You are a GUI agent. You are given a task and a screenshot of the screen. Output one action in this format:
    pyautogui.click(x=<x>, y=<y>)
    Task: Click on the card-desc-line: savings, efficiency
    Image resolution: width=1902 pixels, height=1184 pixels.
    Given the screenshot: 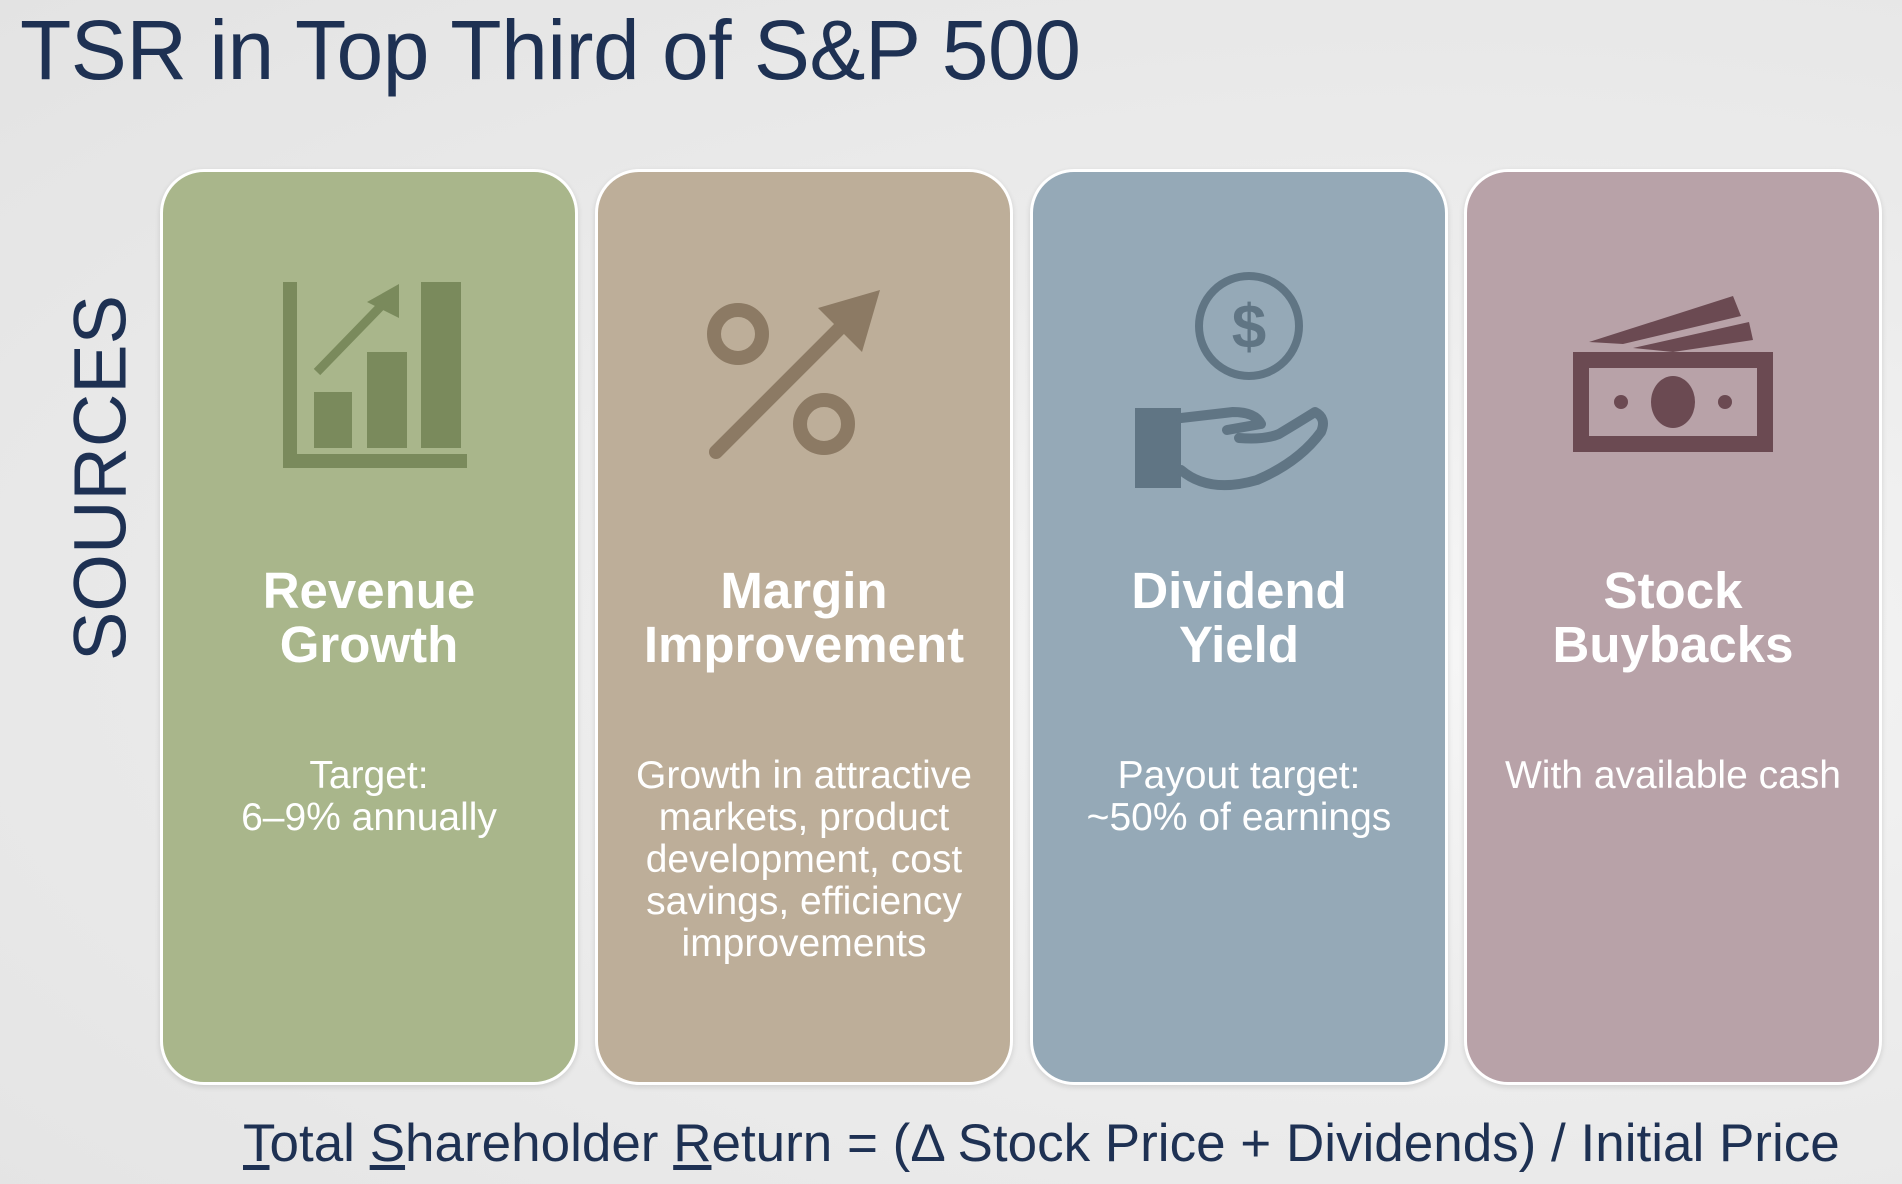 What is the action you would take?
    pyautogui.click(x=804, y=901)
    